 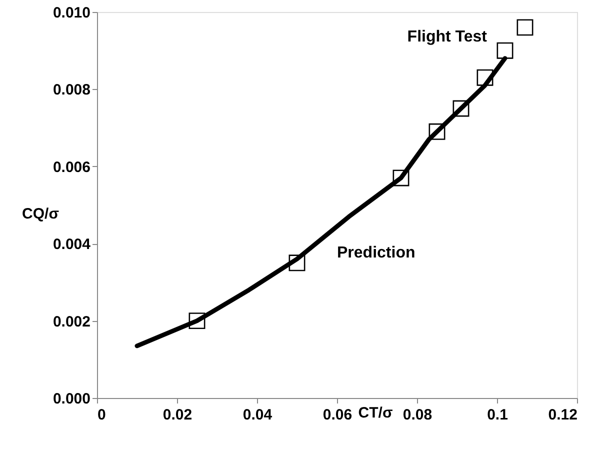 What do you see at coordinates (102, 415) in the screenshot?
I see `x-tick-label: 0` at bounding box center [102, 415].